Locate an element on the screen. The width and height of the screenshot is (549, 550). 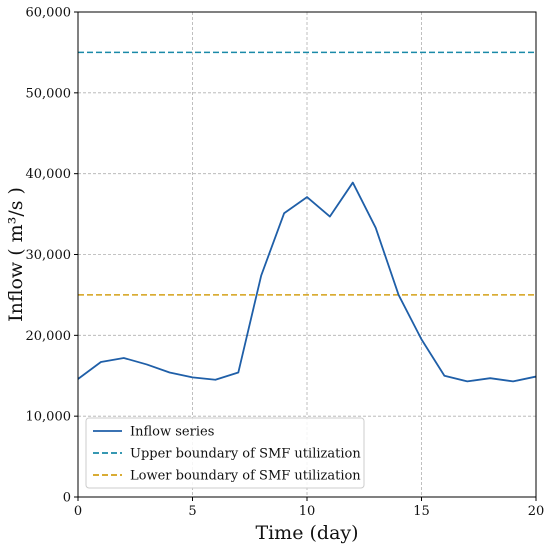
legend-label: Lower boundary of SMF utilization is located at coordinates (245, 476).